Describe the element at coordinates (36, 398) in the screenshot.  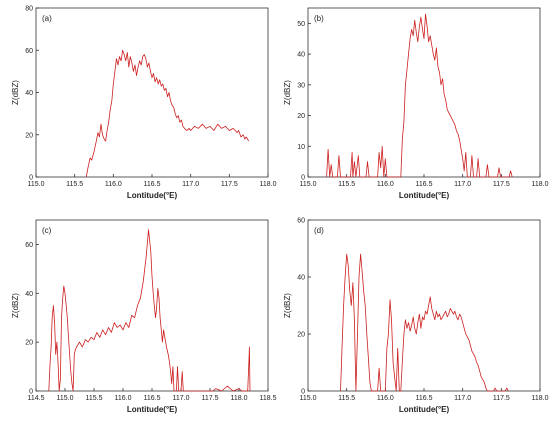
I see `x-tick-label: 114.5` at that location.